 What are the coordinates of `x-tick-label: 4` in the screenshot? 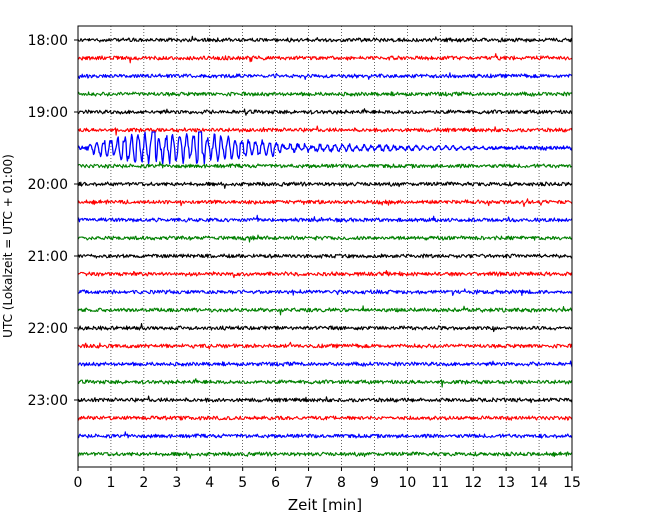 It's located at (209, 483).